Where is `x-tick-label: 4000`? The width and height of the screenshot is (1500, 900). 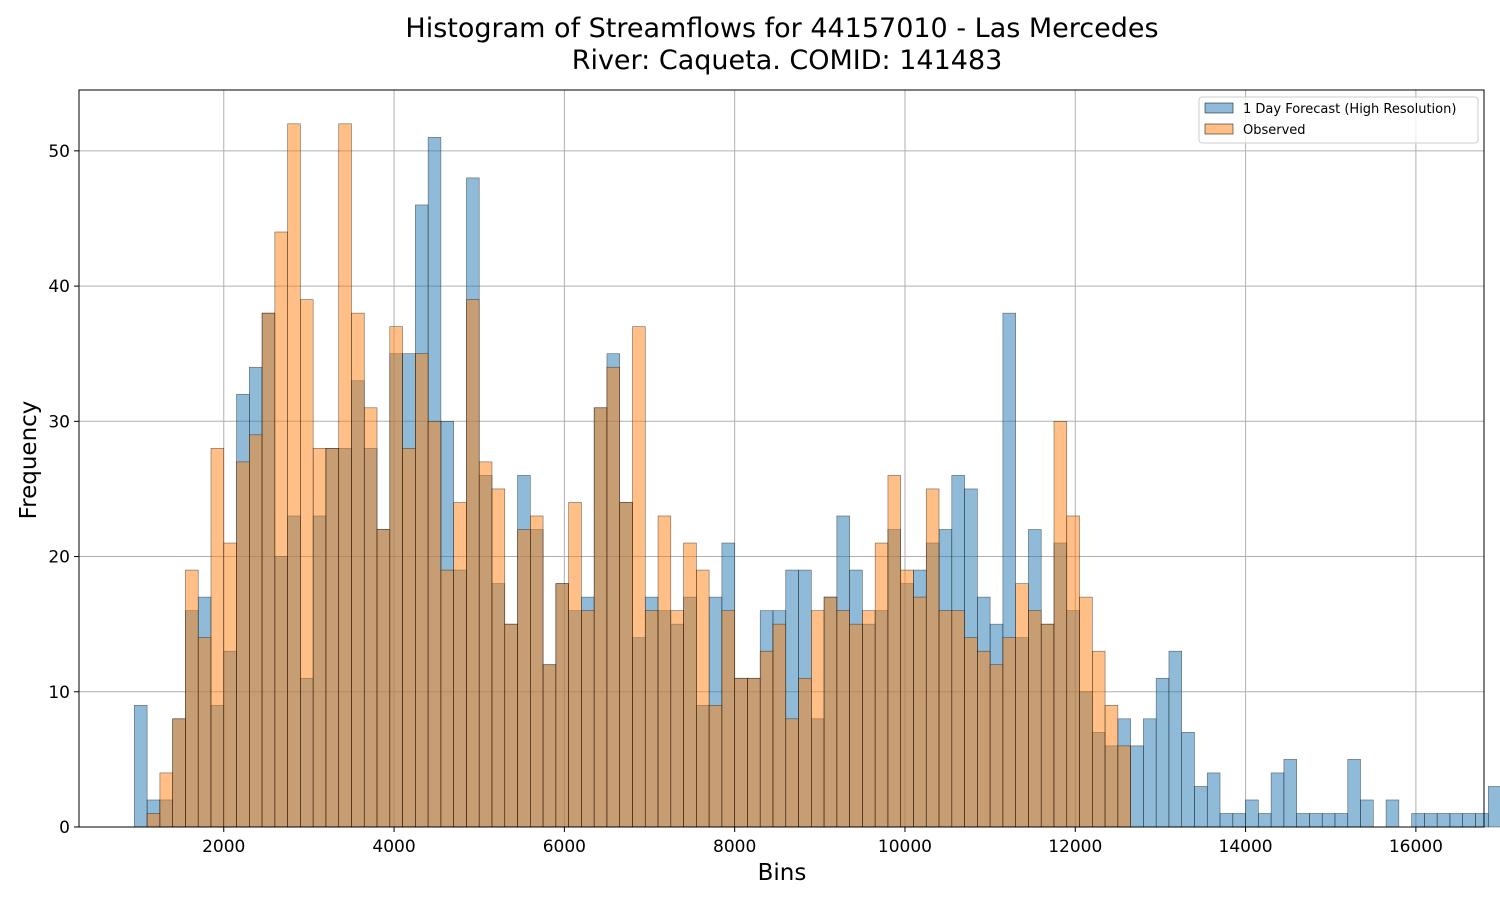
x-tick-label: 4000 is located at coordinates (393, 847).